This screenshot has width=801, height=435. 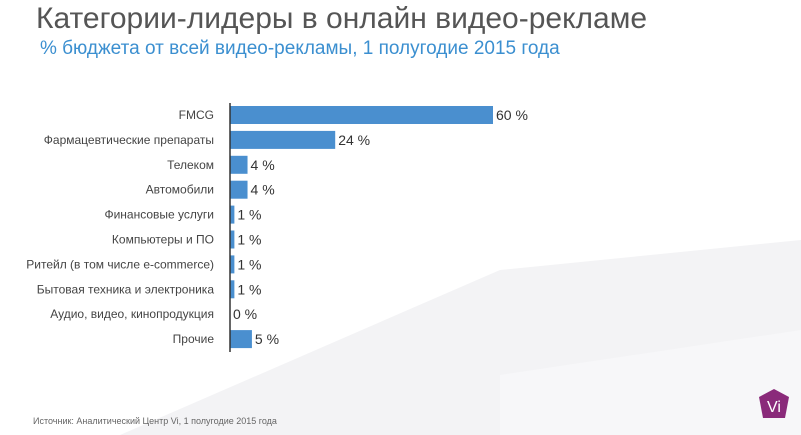 I want to click on category-label: Прочие, so click(x=194, y=339).